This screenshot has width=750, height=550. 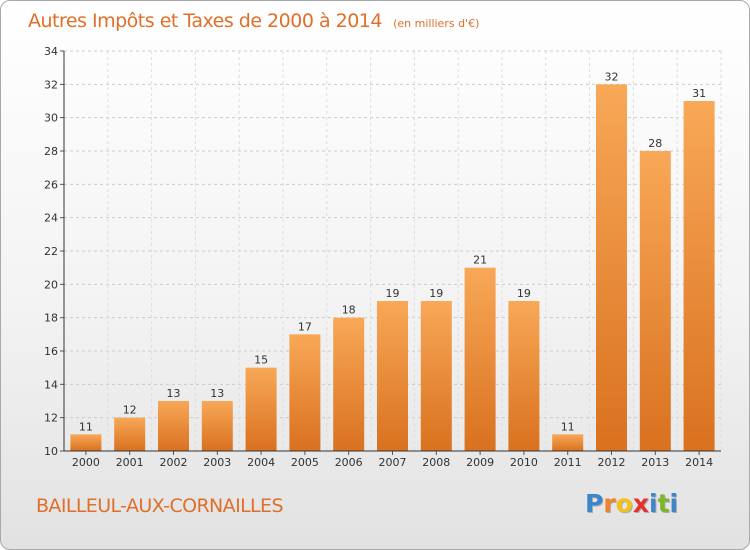 I want to click on data-label-2000: 11, so click(x=86, y=426).